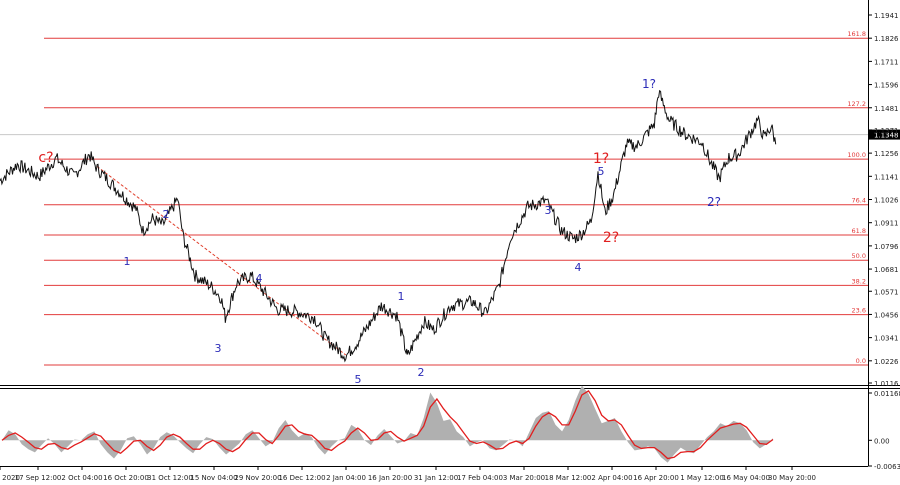 The image size is (900, 485). I want to click on time-tick-label: 3 Mar 20:00, so click(524, 478).